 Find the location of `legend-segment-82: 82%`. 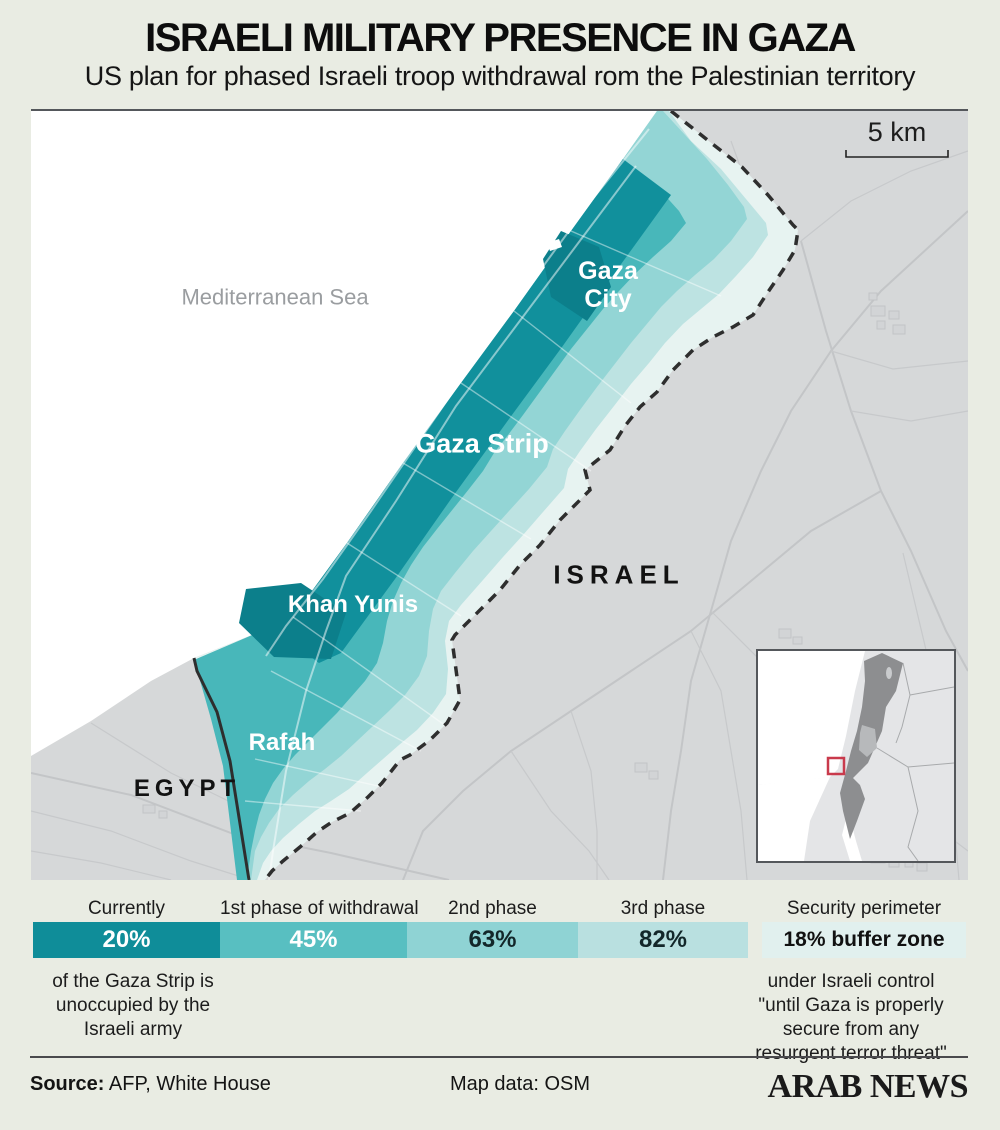

legend-segment-82: 82% is located at coordinates (663, 940).